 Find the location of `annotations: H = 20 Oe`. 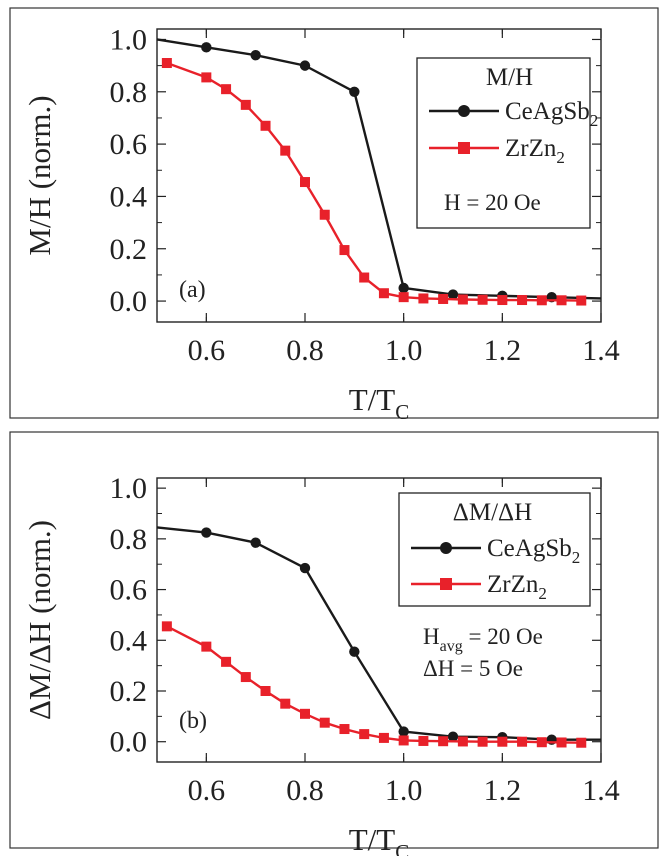

annotations: H = 20 Oe is located at coordinates (492, 202).